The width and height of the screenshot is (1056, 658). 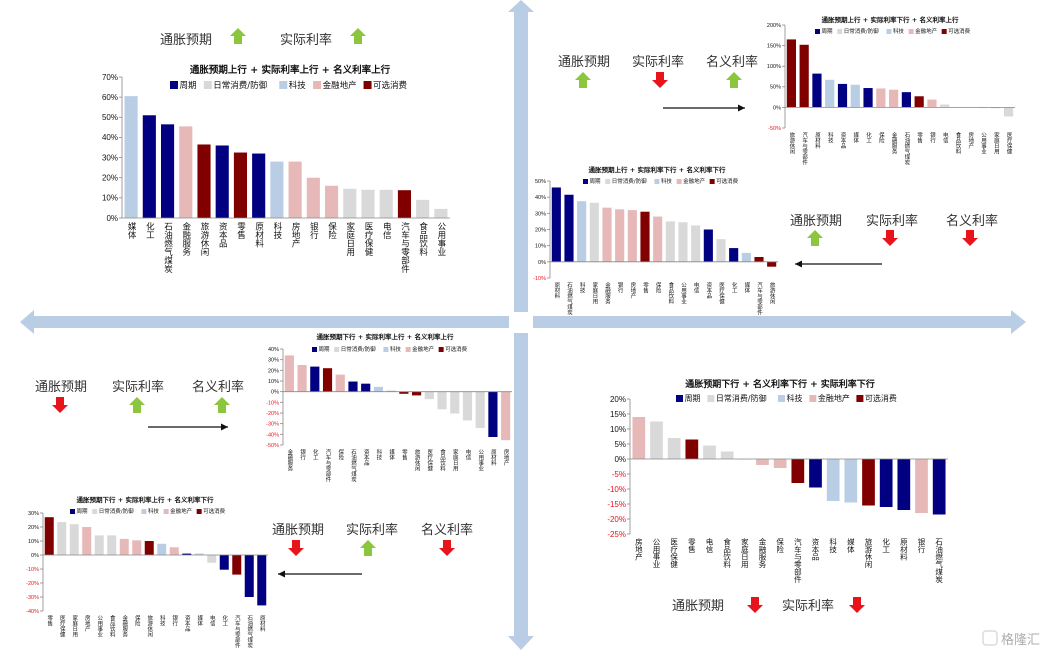 What do you see at coordinates (222, 181) in the screenshot?
I see `bar-资本品` at bounding box center [222, 181].